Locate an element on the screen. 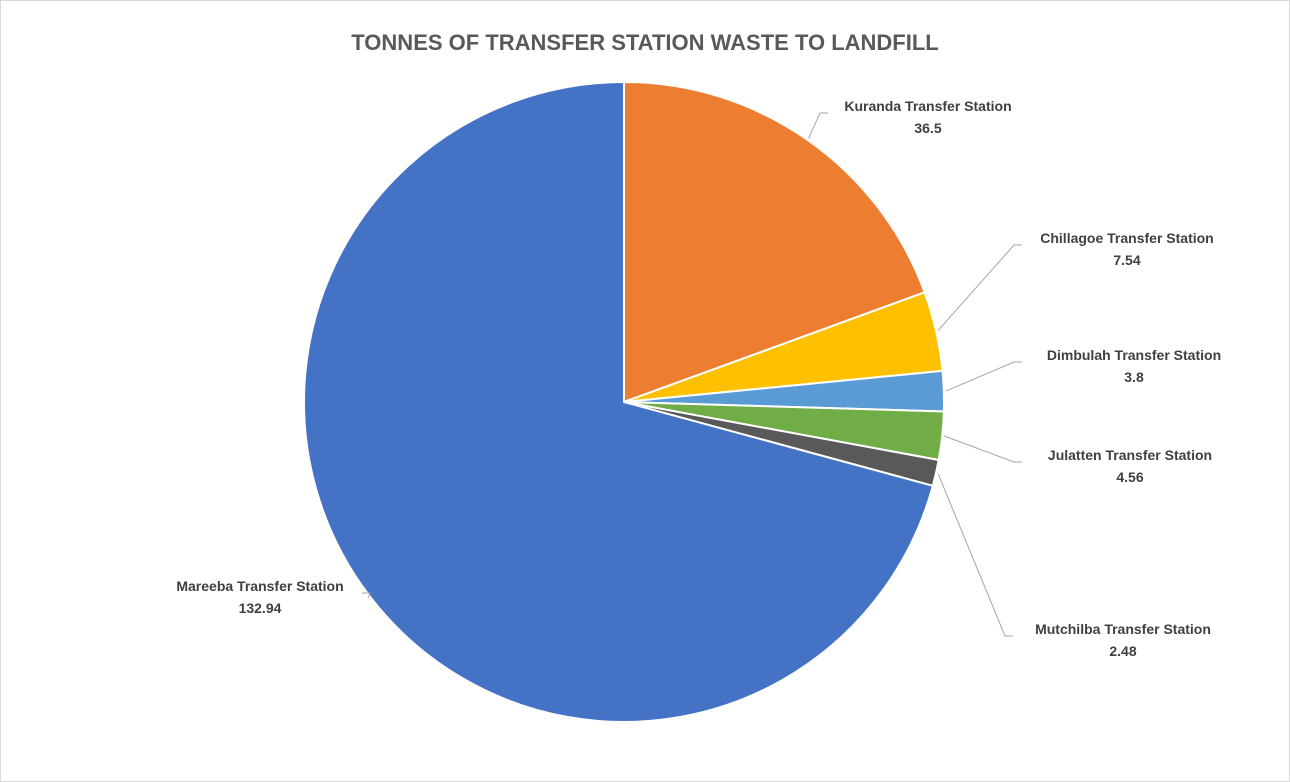  data-label-name: Julatten Transfer Station is located at coordinates (1130, 455).